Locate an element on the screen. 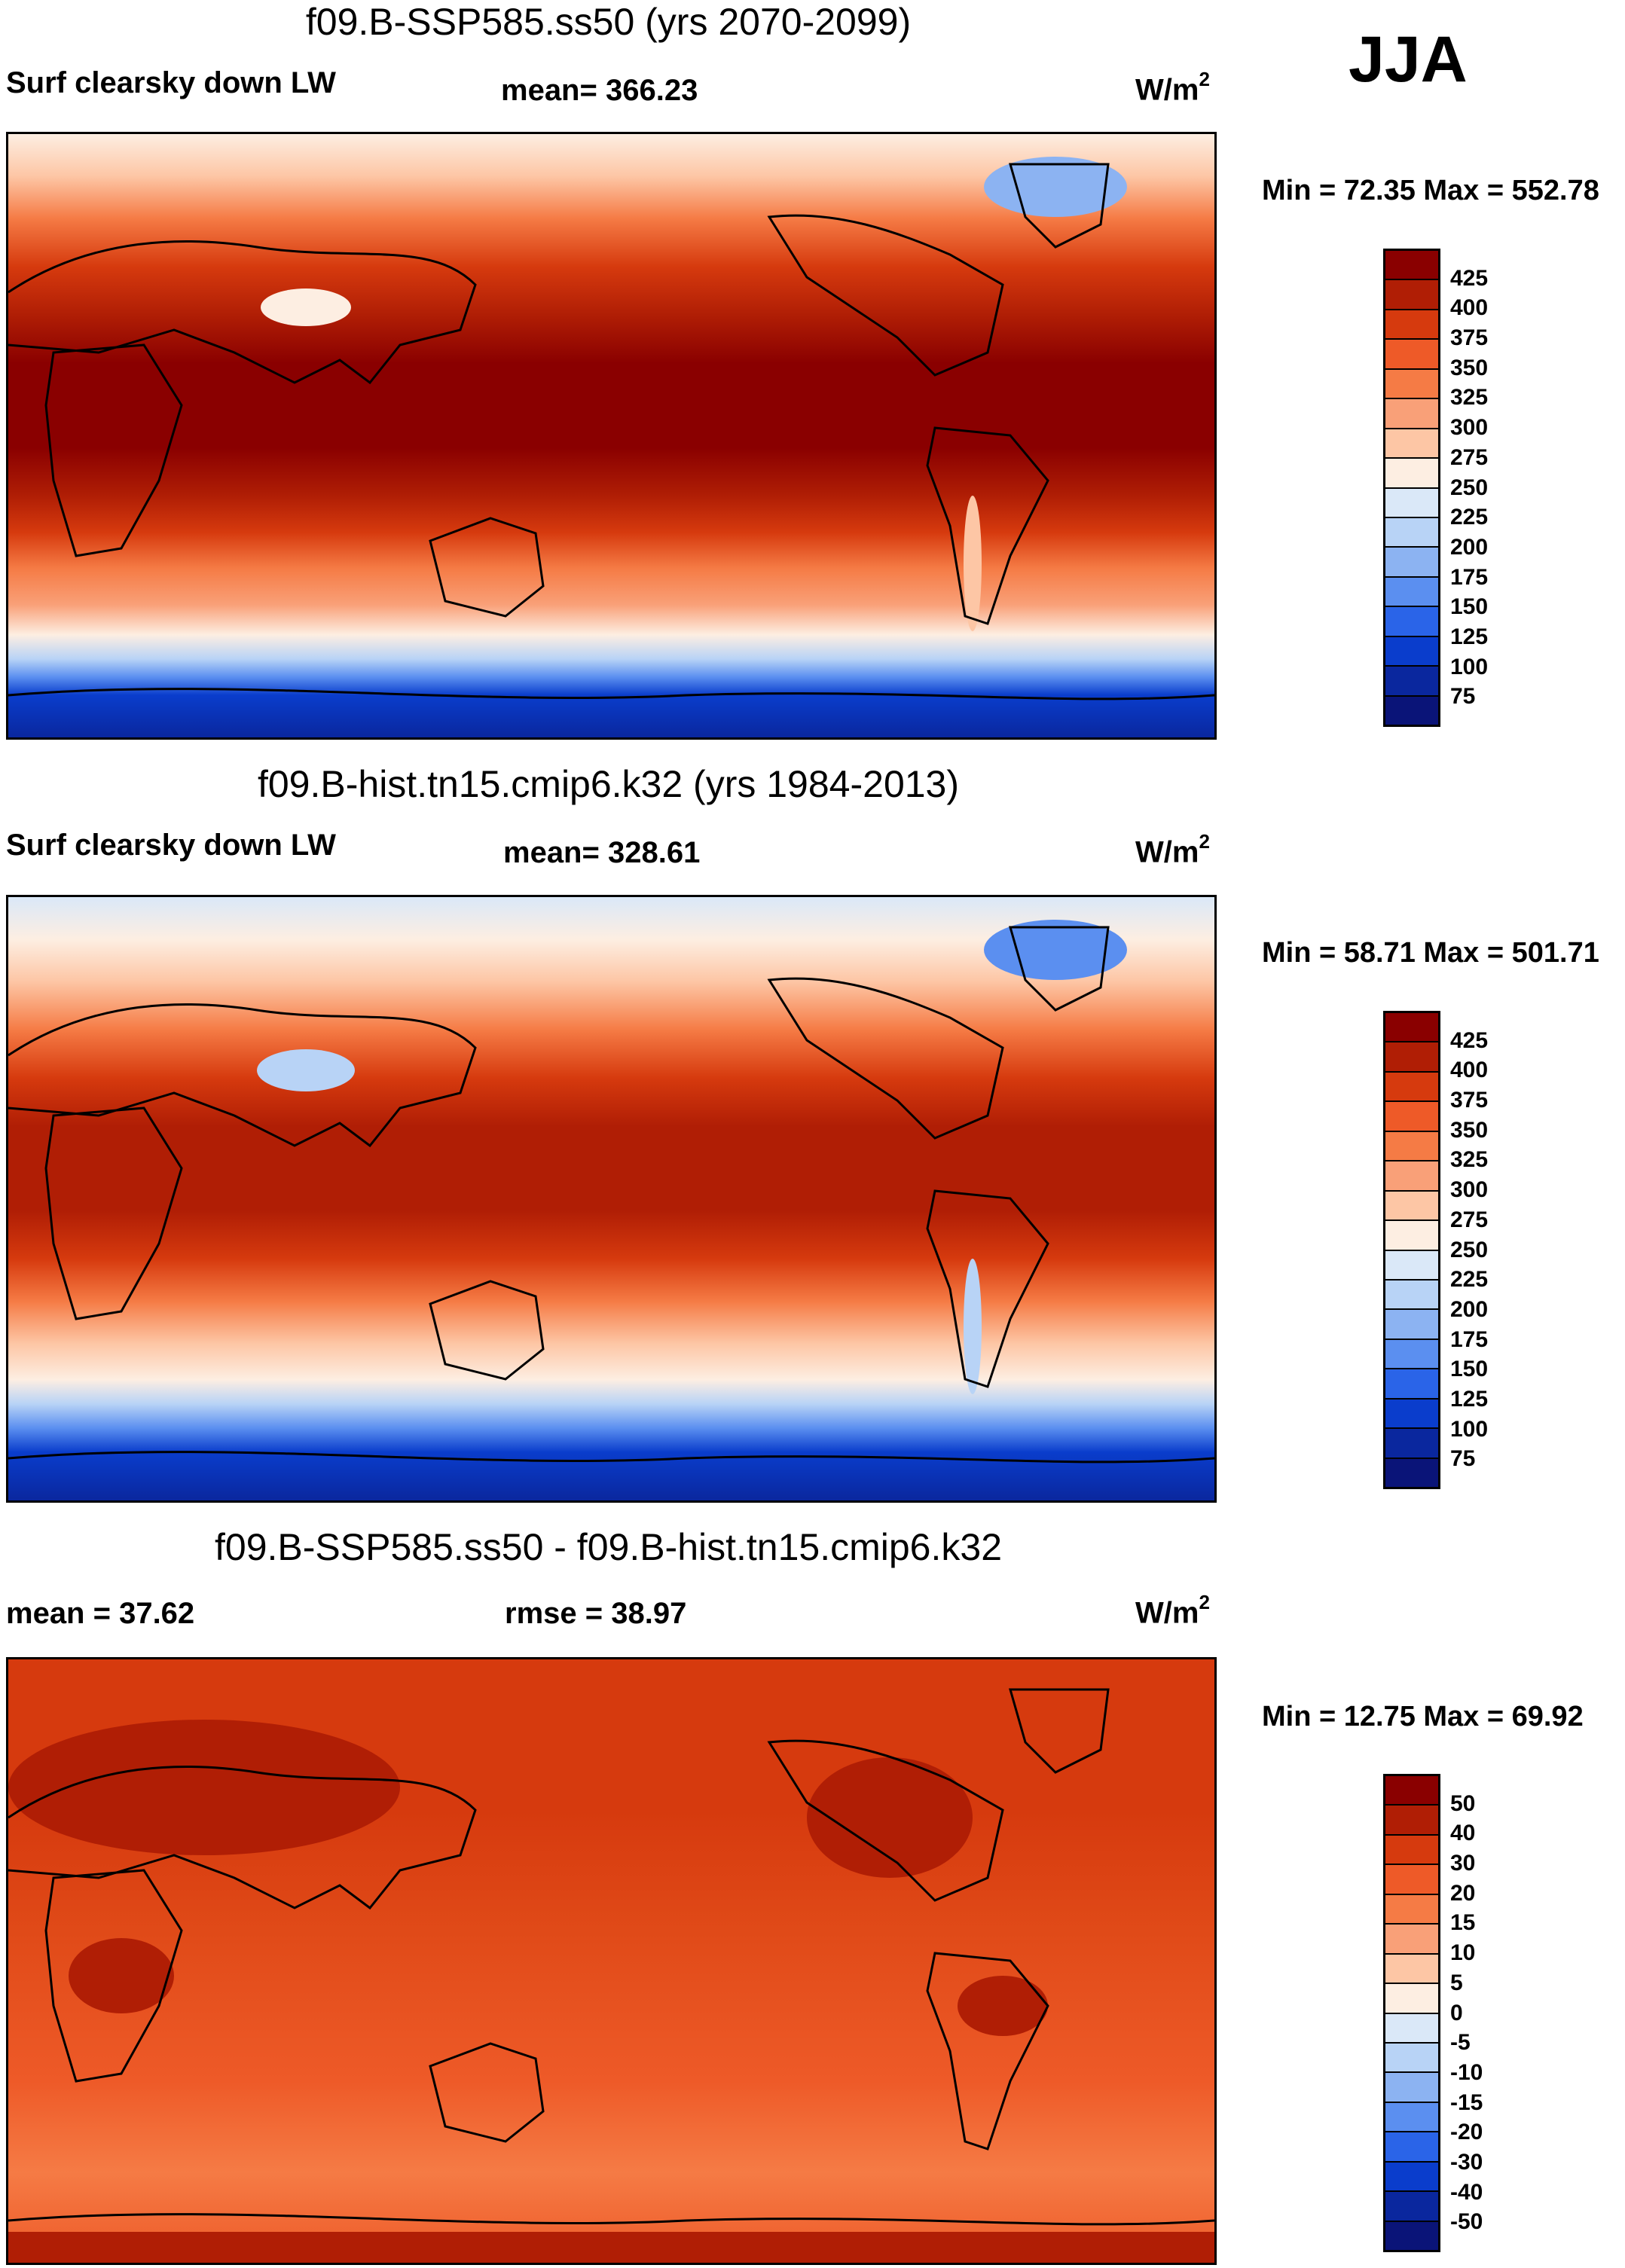 The width and height of the screenshot is (1625, 2268). panel-1-tick-label: 200 is located at coordinates (1469, 547).